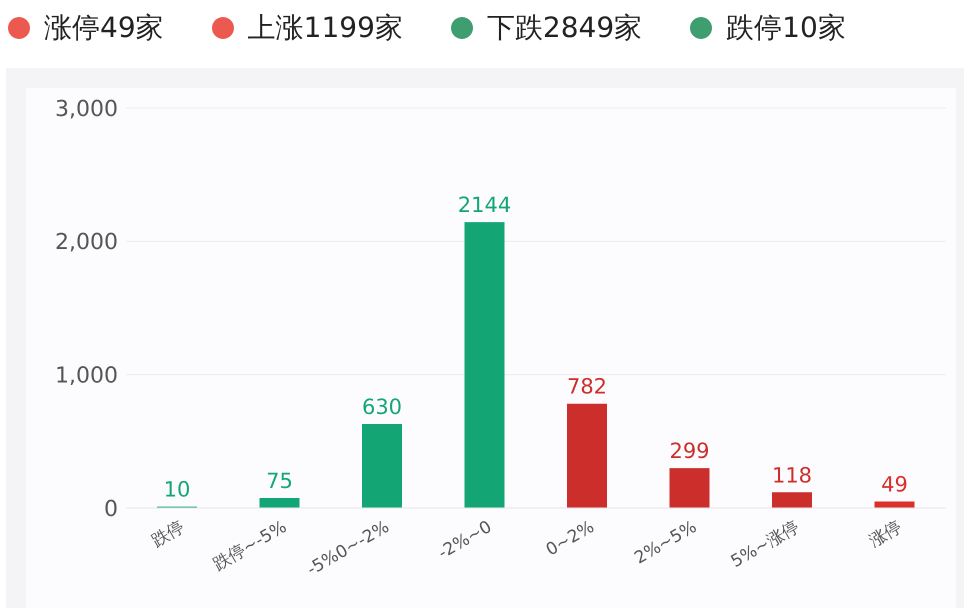 The width and height of the screenshot is (970, 610). What do you see at coordinates (382, 407) in the screenshot?
I see `data-label: 630` at bounding box center [382, 407].